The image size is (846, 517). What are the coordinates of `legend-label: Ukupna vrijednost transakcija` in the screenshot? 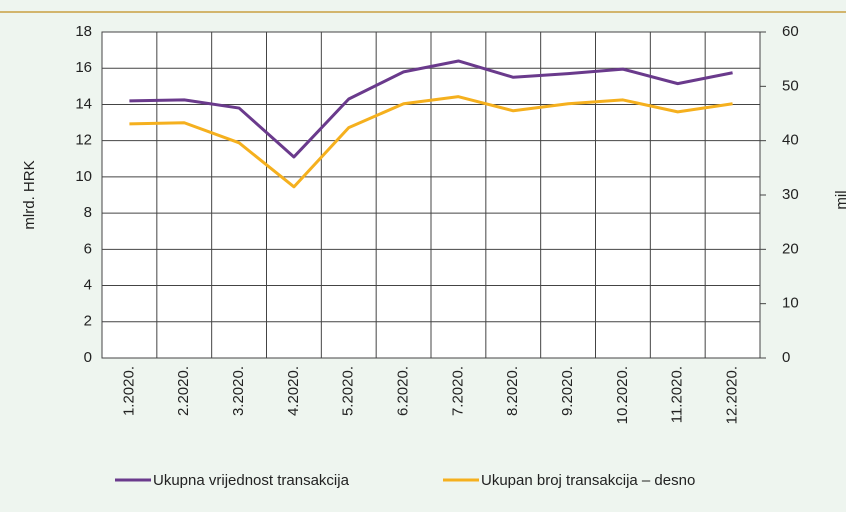 It's located at (251, 480).